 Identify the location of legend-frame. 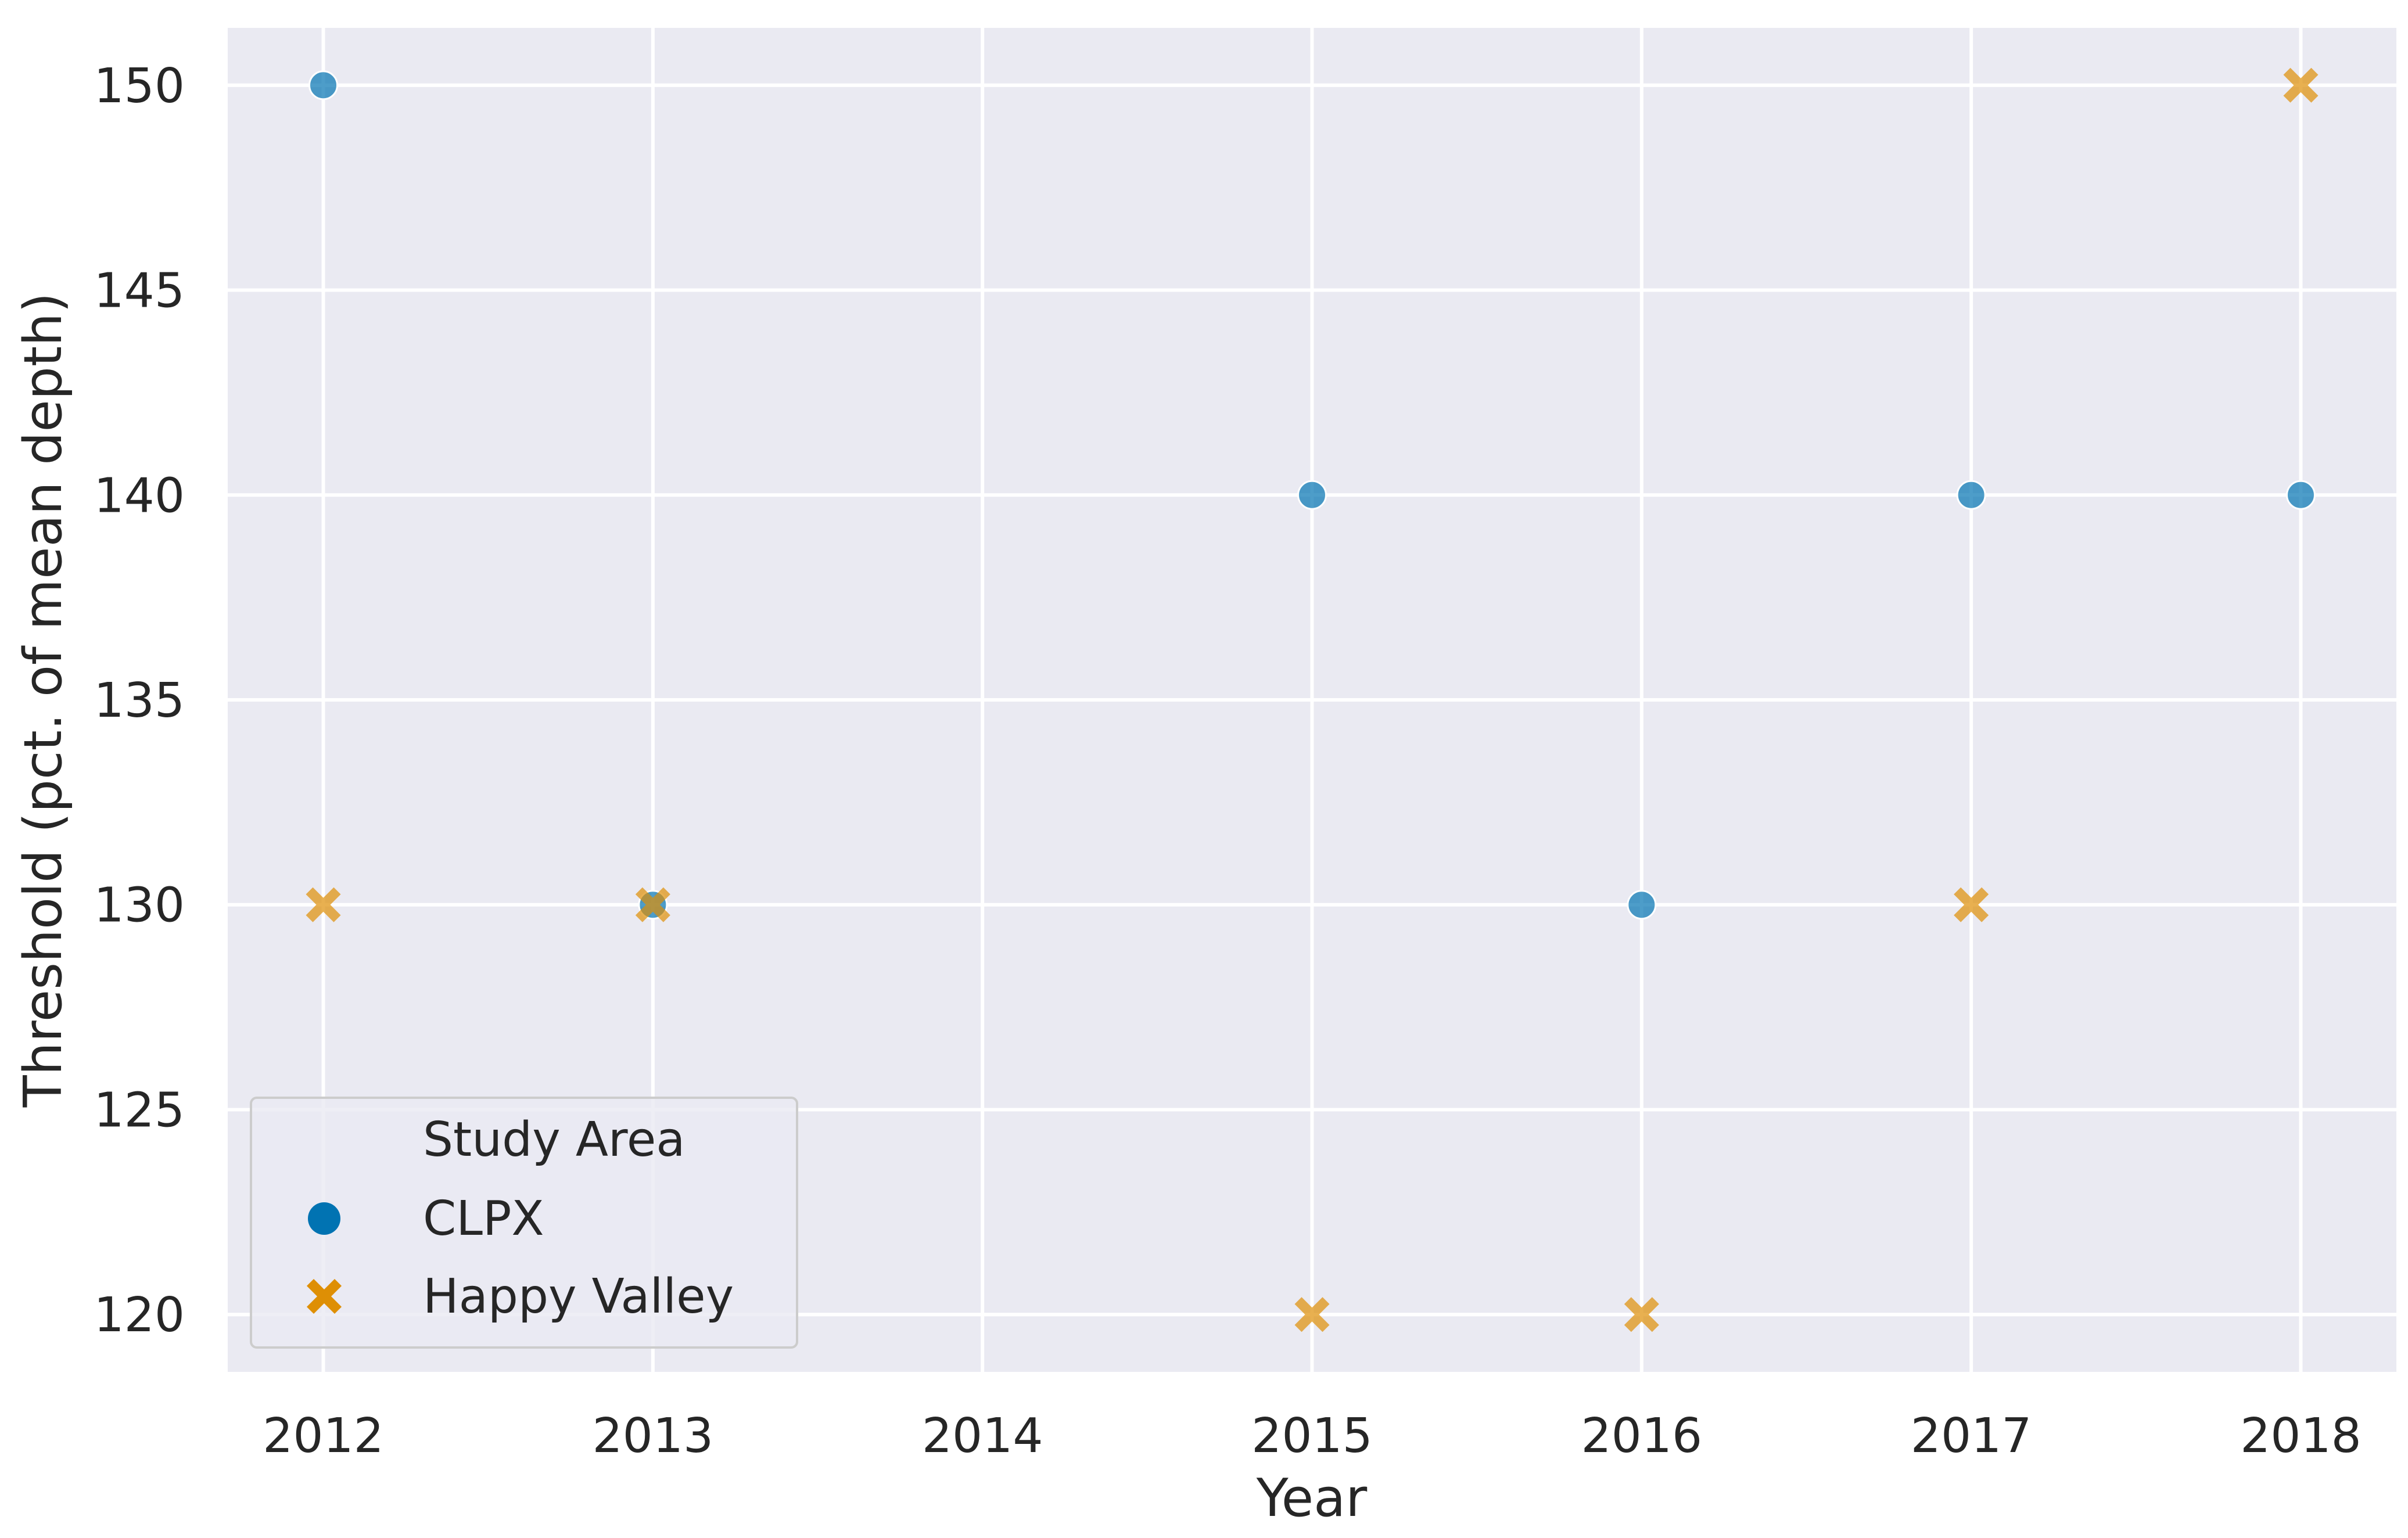
(524, 1223).